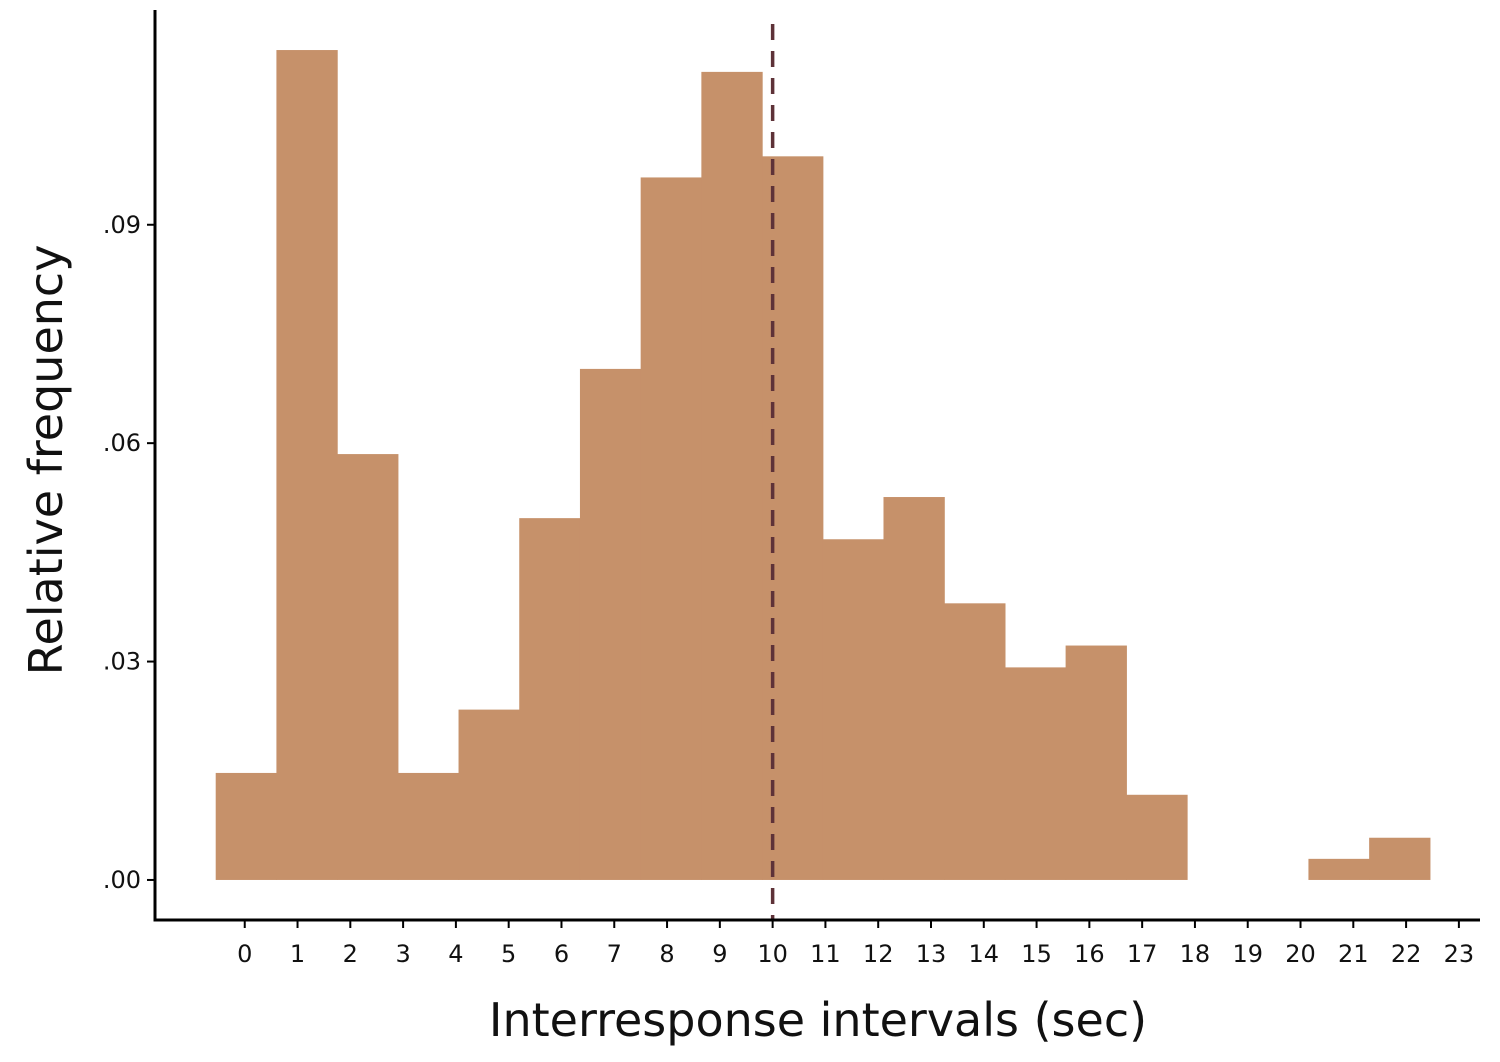 This screenshot has height=1062, width=1500. What do you see at coordinates (122, 662) in the screenshot?
I see `y-tick-label-1: .03` at bounding box center [122, 662].